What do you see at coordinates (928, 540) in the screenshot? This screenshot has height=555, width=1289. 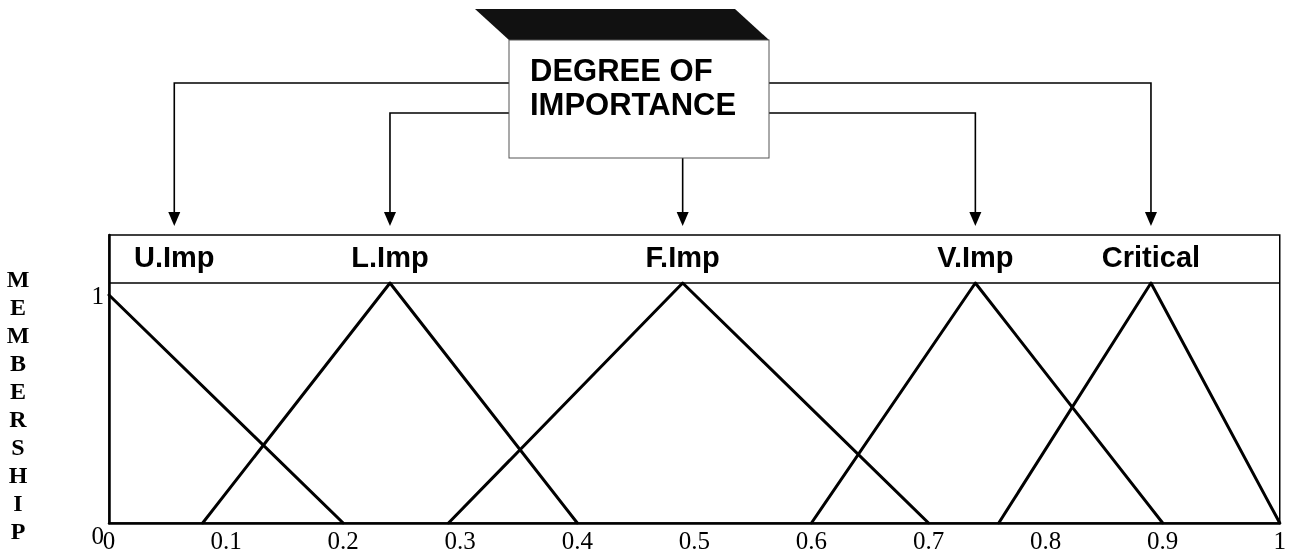 I see `x-tick-label: 0.7` at bounding box center [928, 540].